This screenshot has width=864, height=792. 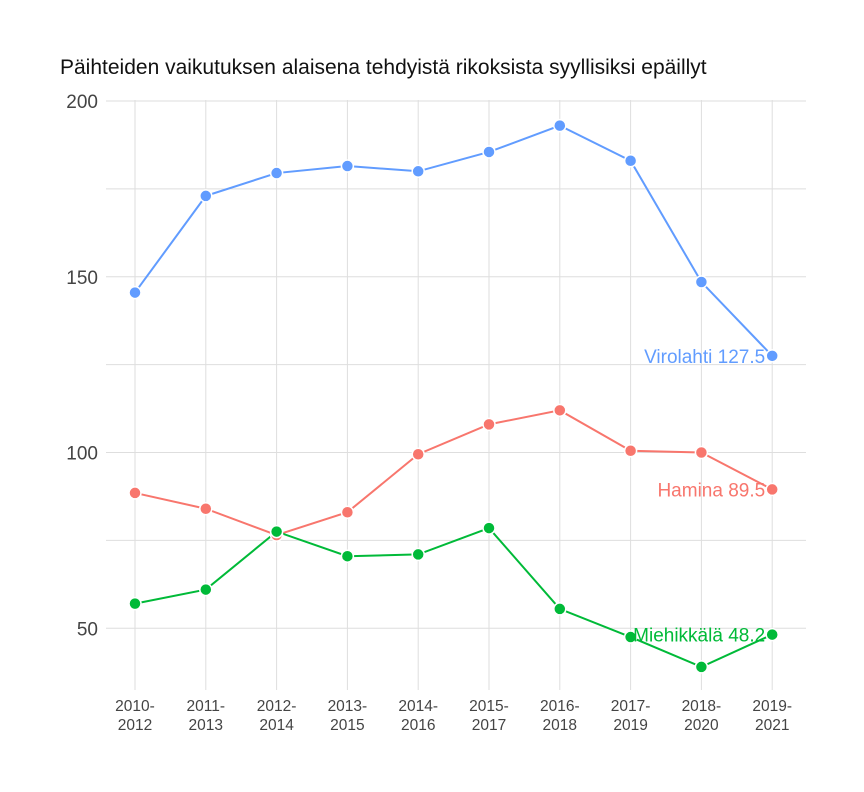 I want to click on y-axis: 50 100 150 200, so click(x=82, y=366).